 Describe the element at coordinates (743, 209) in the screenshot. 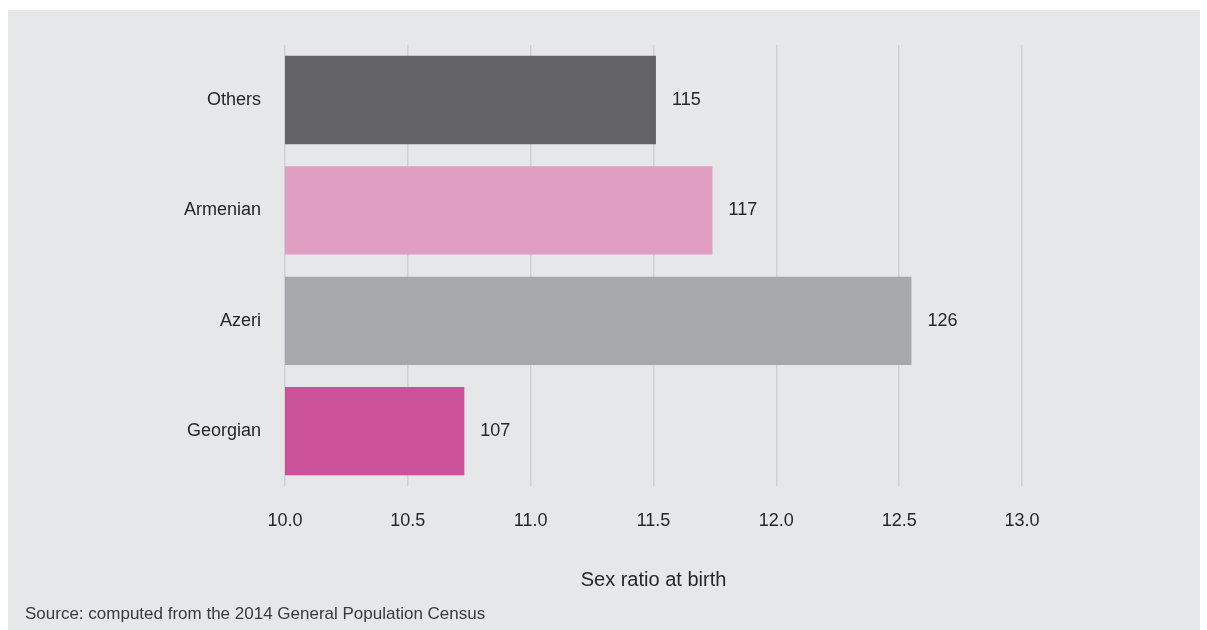

I see `annotation: 117` at that location.